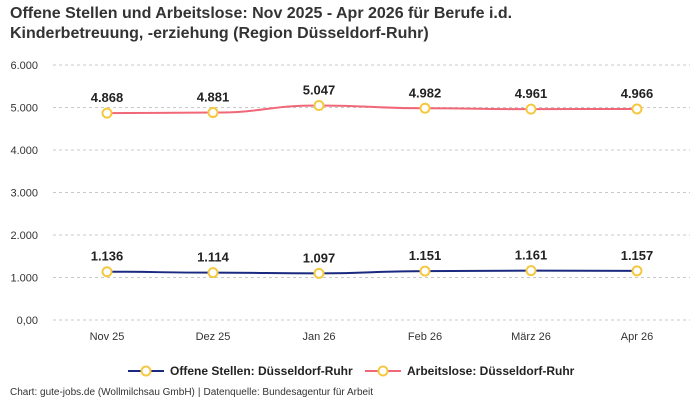  What do you see at coordinates (27, 321) in the screenshot?
I see `y-tick-label: 0,00` at bounding box center [27, 321].